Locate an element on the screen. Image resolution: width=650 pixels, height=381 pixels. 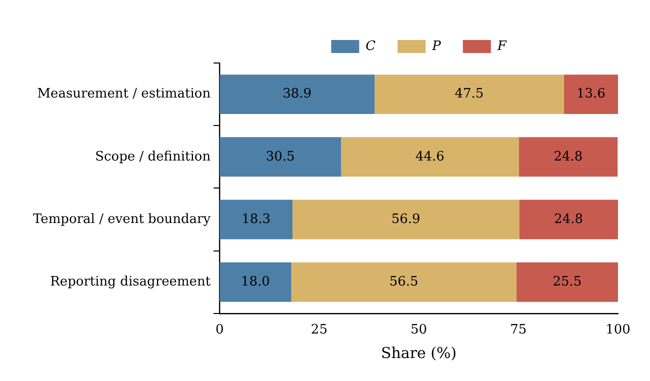
data-label: 18.3 is located at coordinates (256, 219).